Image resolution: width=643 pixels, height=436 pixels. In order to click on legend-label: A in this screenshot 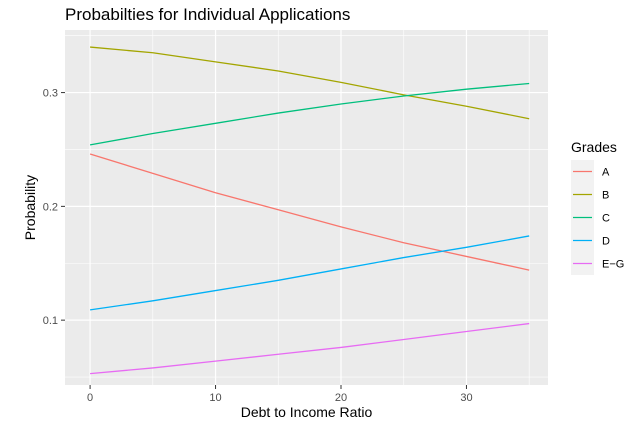, I will do `click(606, 173)`.